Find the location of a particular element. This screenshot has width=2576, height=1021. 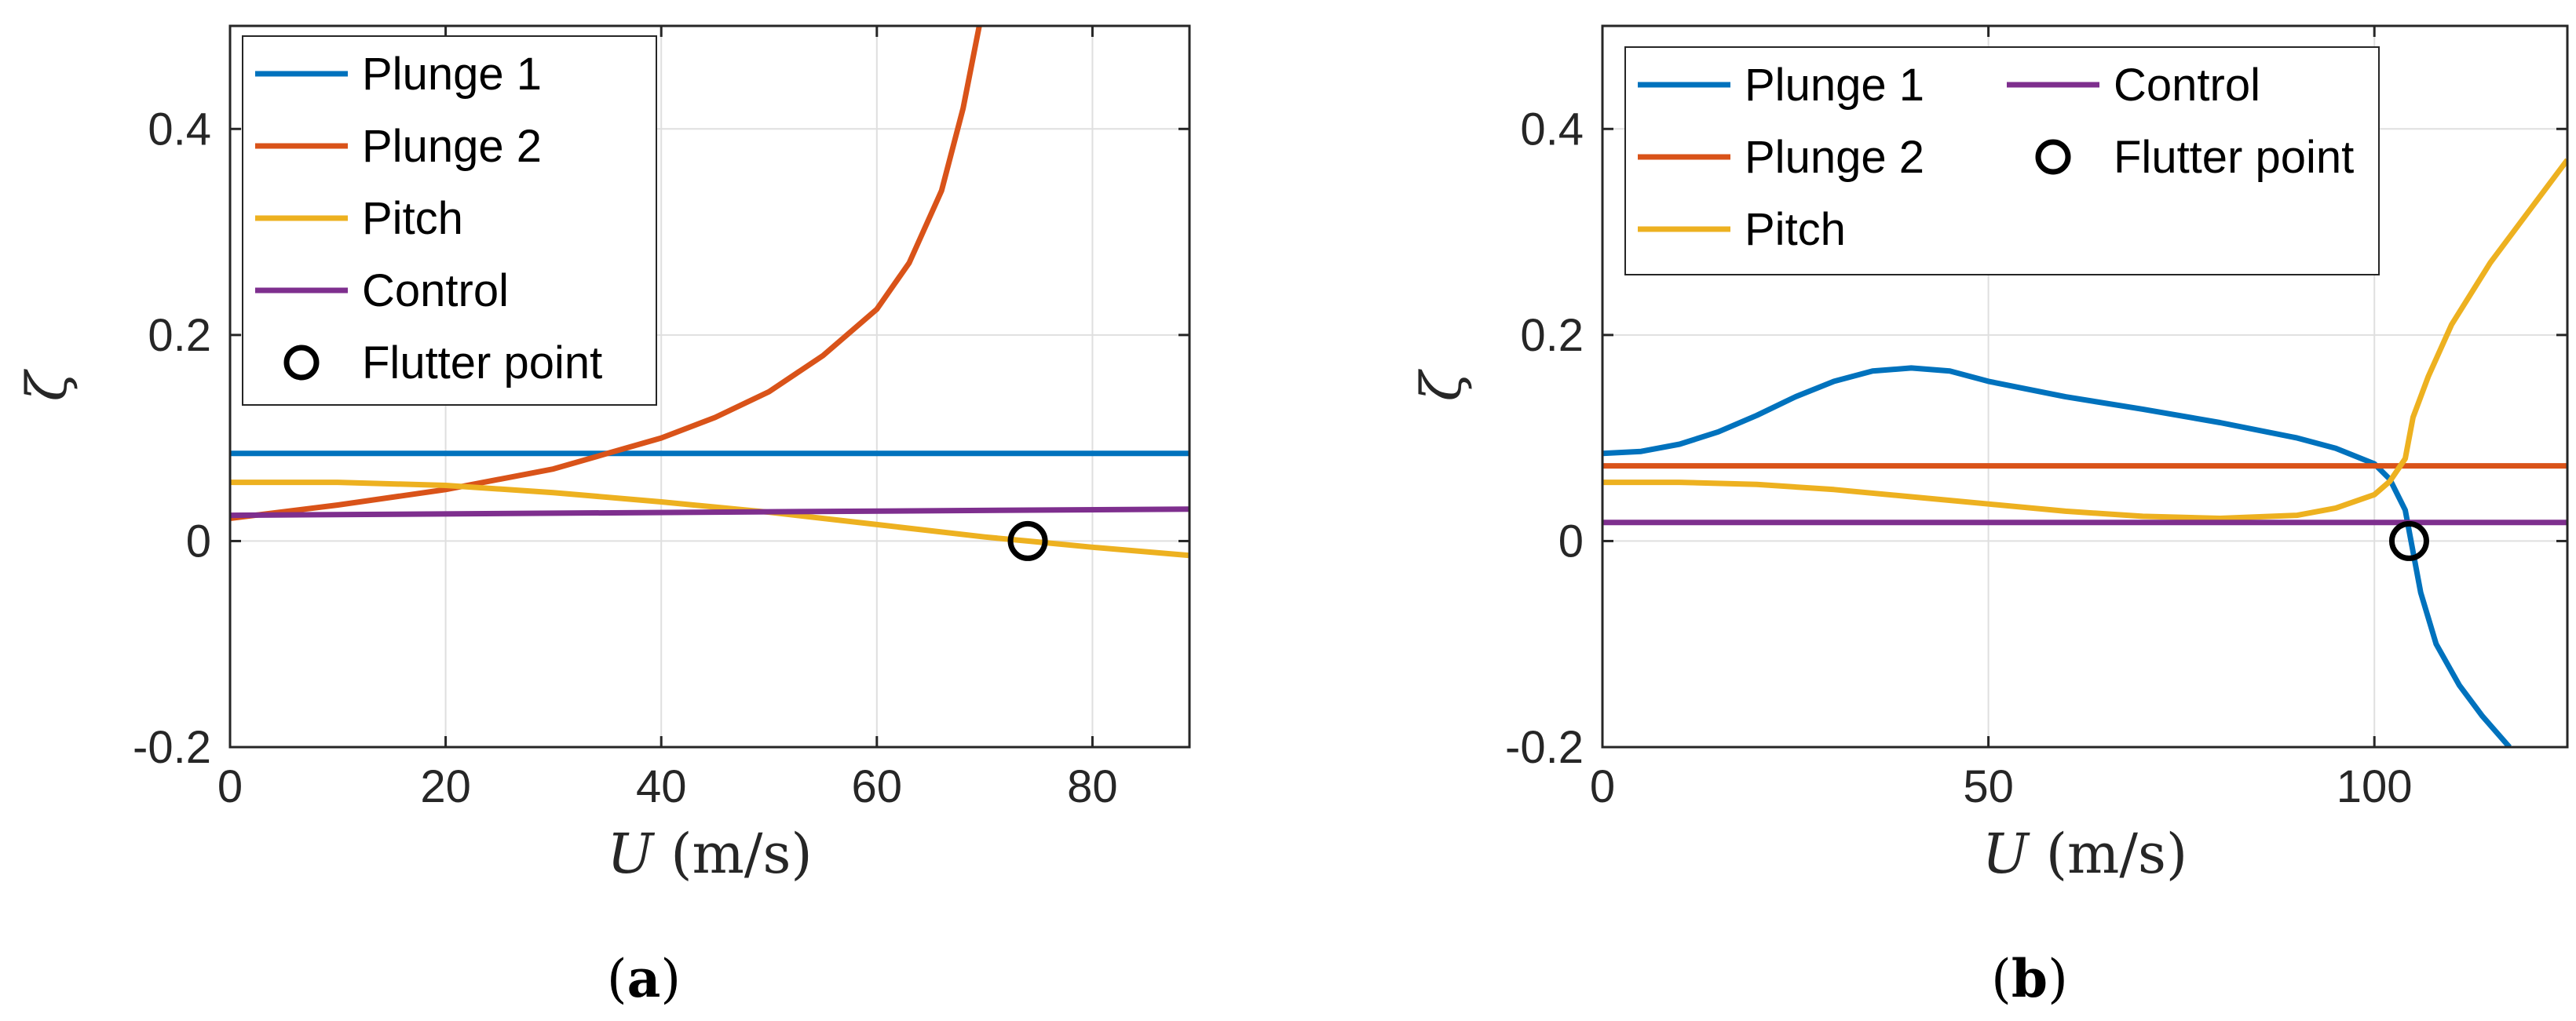

x-tick-label: 20 is located at coordinates (446, 787).